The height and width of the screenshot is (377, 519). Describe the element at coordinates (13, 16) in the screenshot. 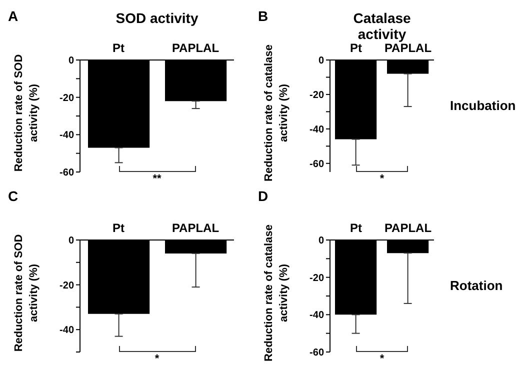

I see `text: A` at that location.